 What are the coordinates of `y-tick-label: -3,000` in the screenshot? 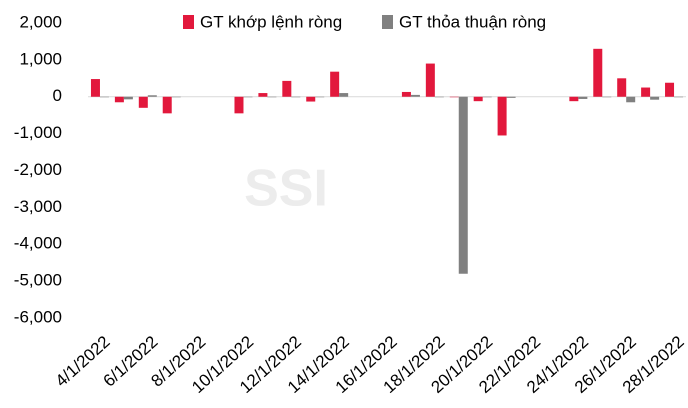 It's located at (38, 206).